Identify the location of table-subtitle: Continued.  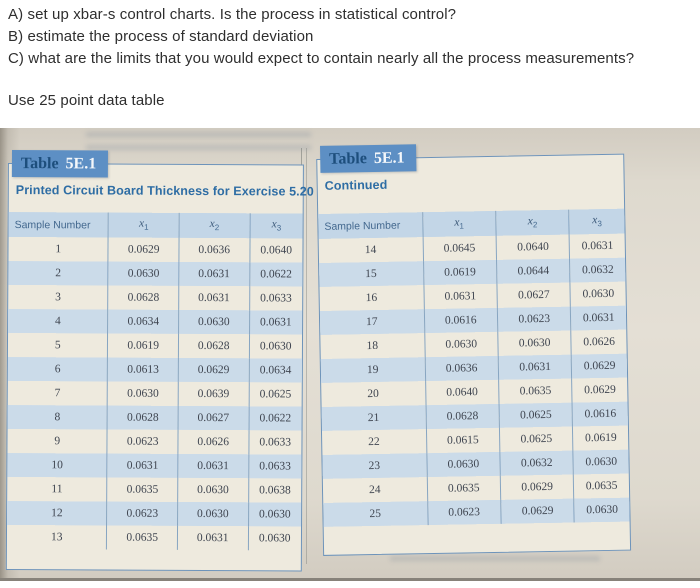
(356, 185).